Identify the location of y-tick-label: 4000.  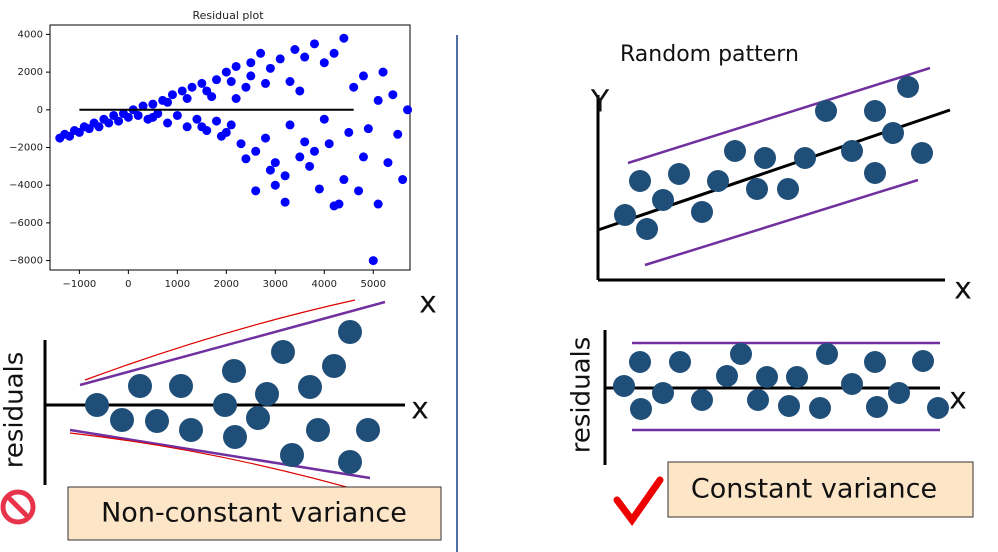
(30, 34).